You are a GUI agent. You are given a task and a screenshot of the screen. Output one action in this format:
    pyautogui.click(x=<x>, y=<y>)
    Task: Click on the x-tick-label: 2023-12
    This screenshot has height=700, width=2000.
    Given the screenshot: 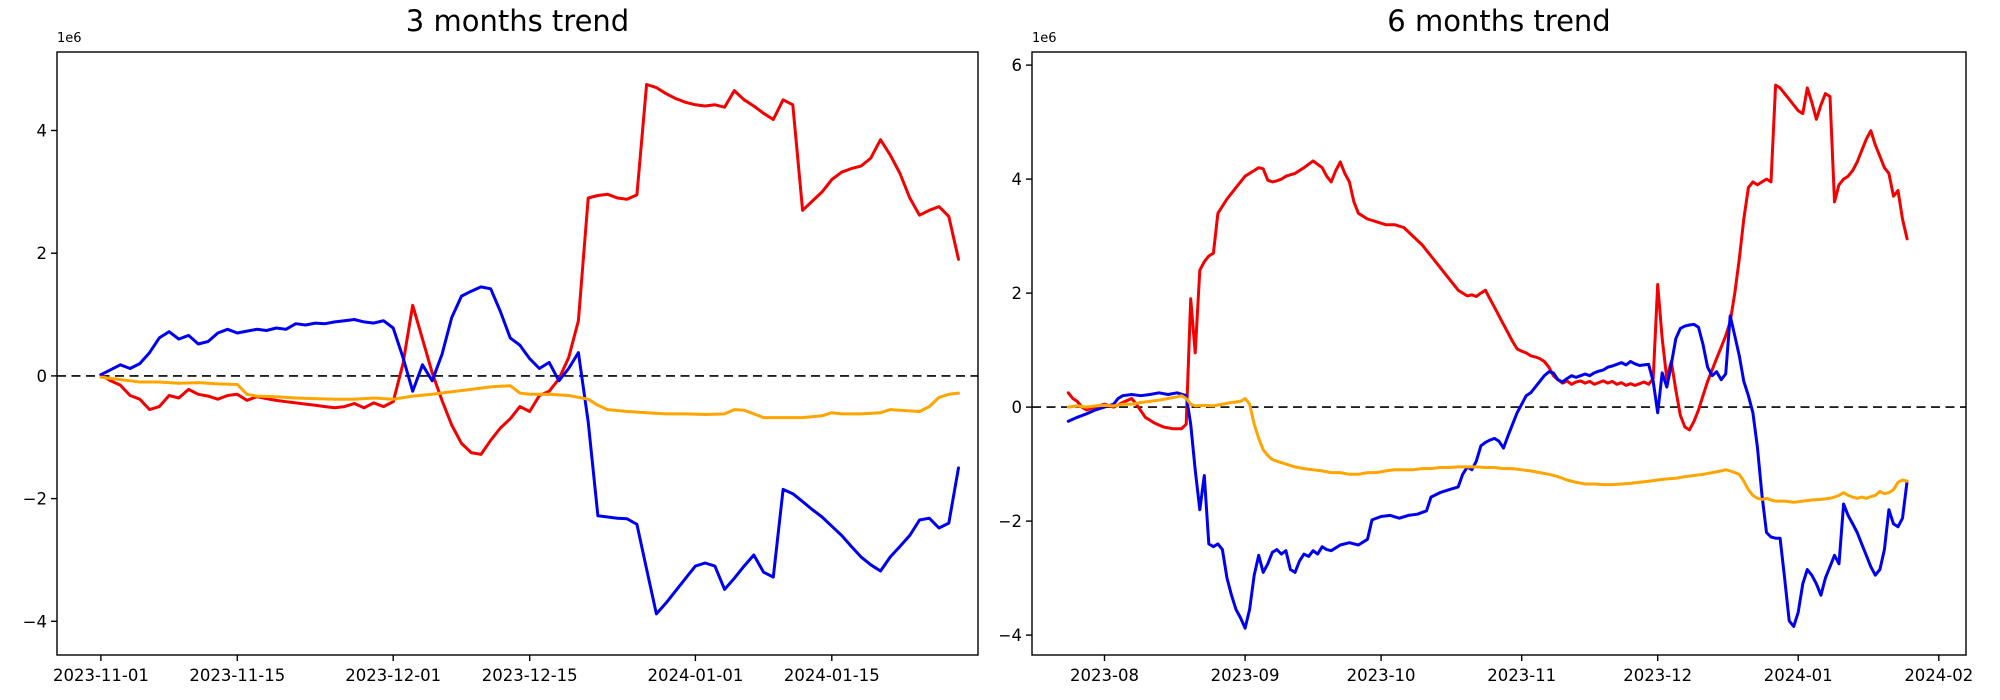 What is the action you would take?
    pyautogui.click(x=1657, y=675)
    